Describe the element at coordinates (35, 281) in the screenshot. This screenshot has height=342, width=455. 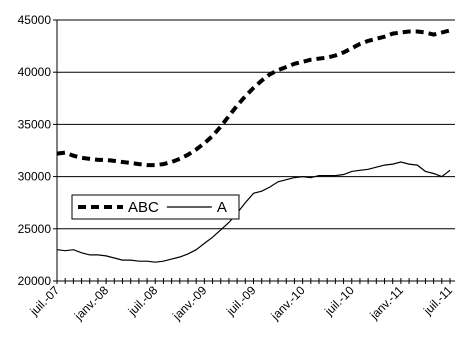
I see `y-tick-label: 20000` at that location.